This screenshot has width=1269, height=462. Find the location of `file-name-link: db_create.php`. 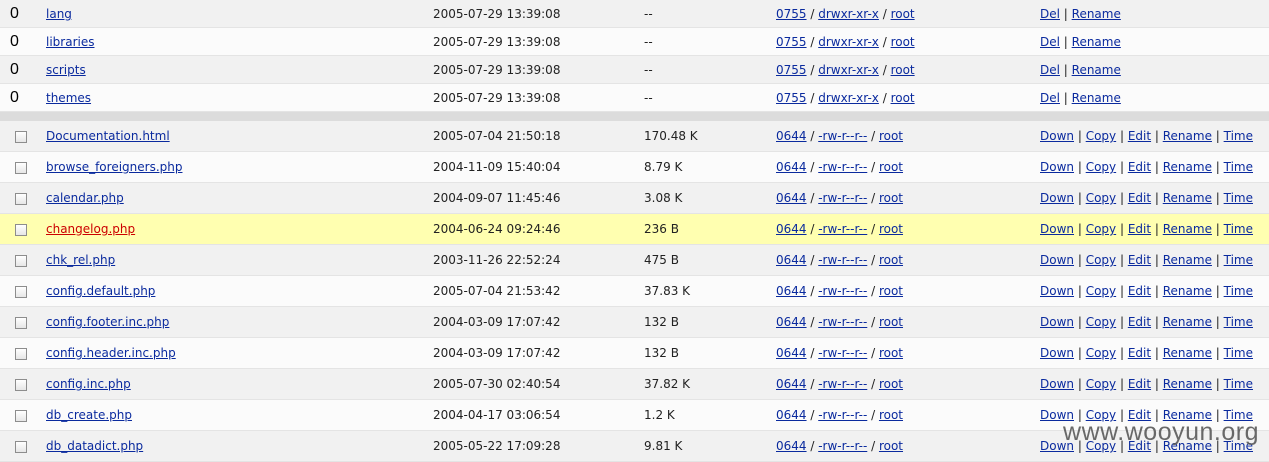

file-name-link: db_create.php is located at coordinates (89, 415).